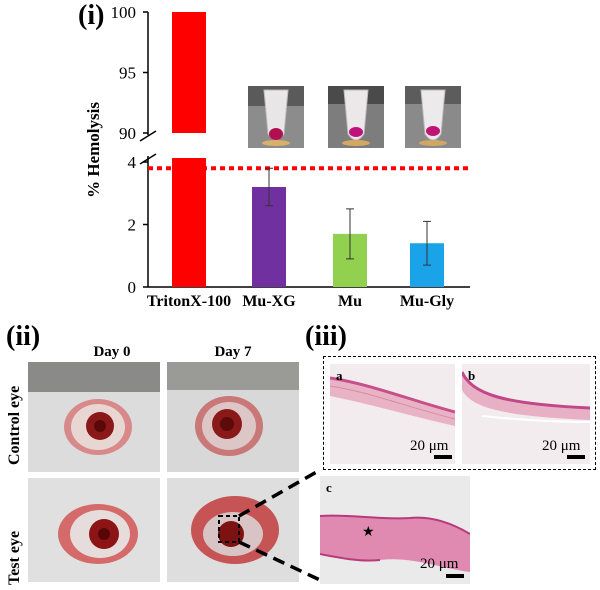 The height and width of the screenshot is (590, 600). I want to click on axis-break-upper, so click(148, 136).